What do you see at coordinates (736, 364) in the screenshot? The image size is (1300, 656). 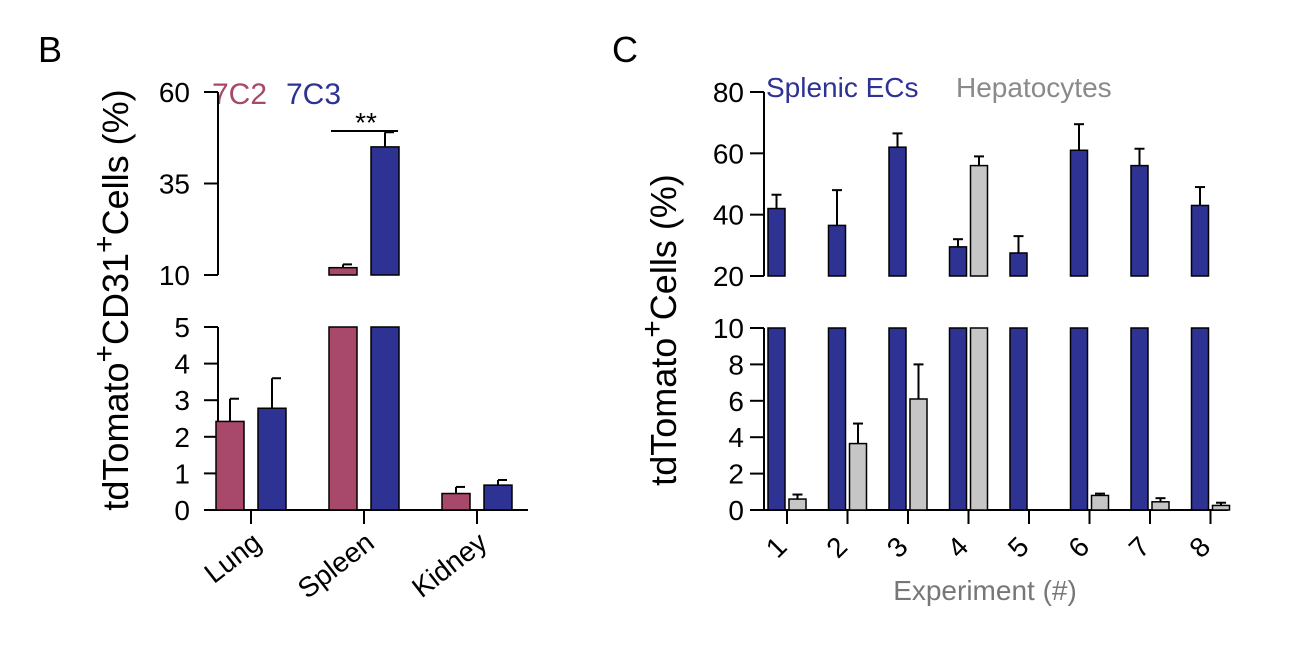 I see `y-tick-label-c: 8` at bounding box center [736, 364].